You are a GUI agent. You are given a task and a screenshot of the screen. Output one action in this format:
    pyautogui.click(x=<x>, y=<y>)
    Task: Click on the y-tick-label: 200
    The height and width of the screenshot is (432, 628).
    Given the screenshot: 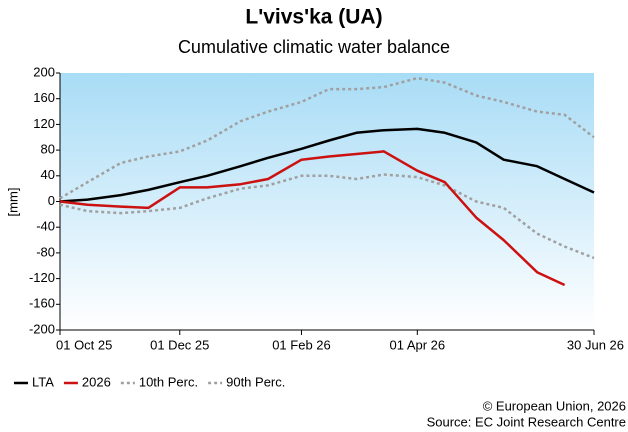 What is the action you would take?
    pyautogui.click(x=44, y=71)
    